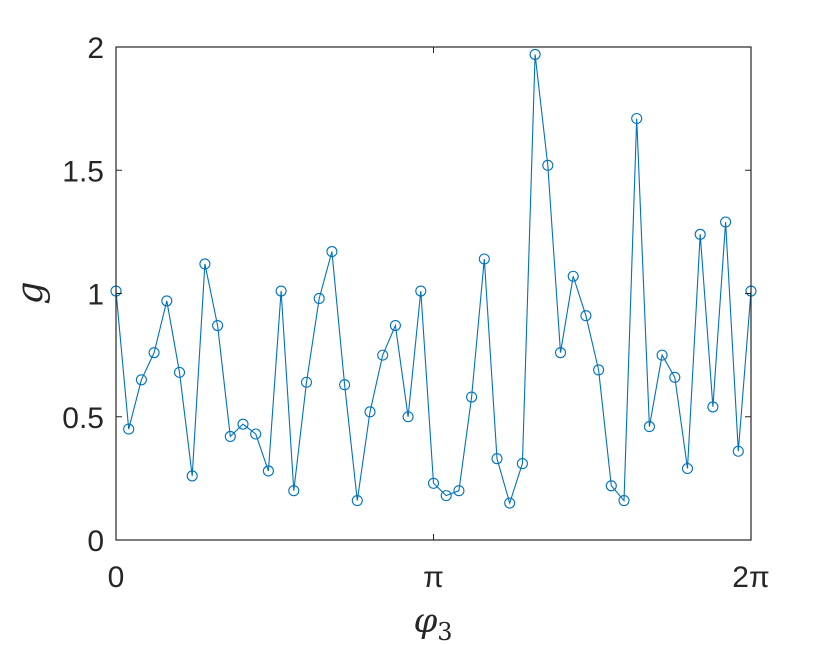 This screenshot has width=830, height=645. What do you see at coordinates (95, 295) in the screenshot?
I see `y-tick-label: 1` at bounding box center [95, 295].